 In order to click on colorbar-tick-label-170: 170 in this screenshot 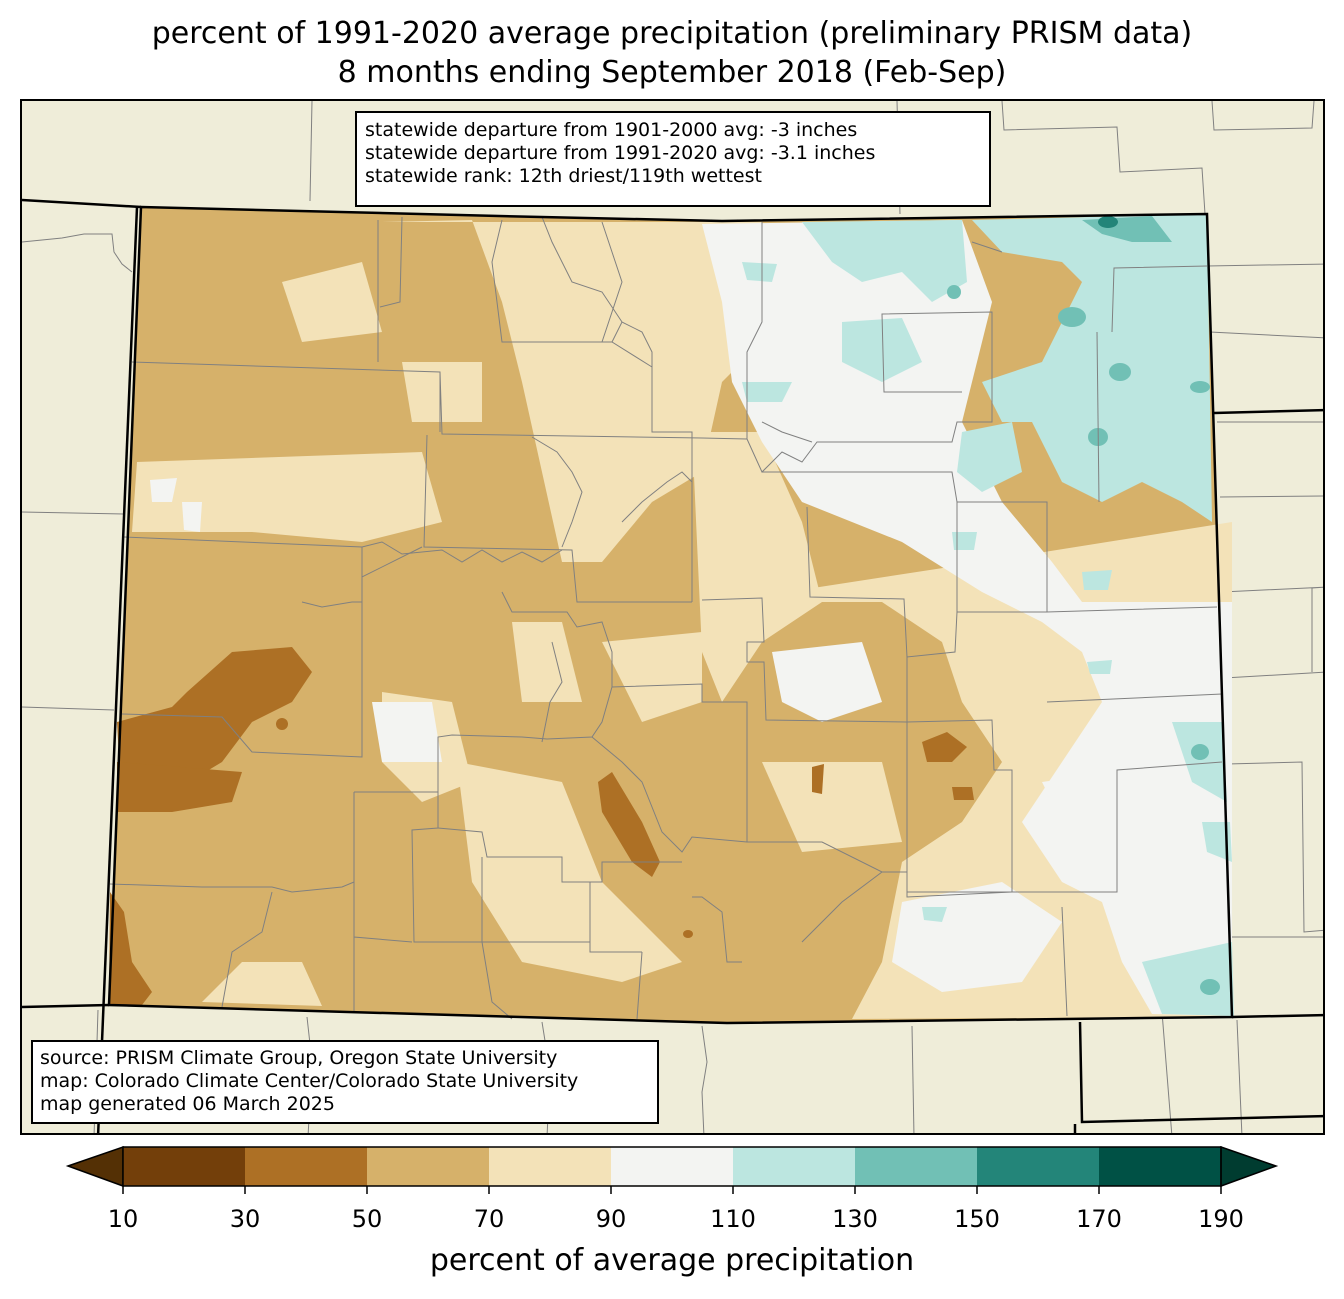, I will do `click(1099, 1219)`.